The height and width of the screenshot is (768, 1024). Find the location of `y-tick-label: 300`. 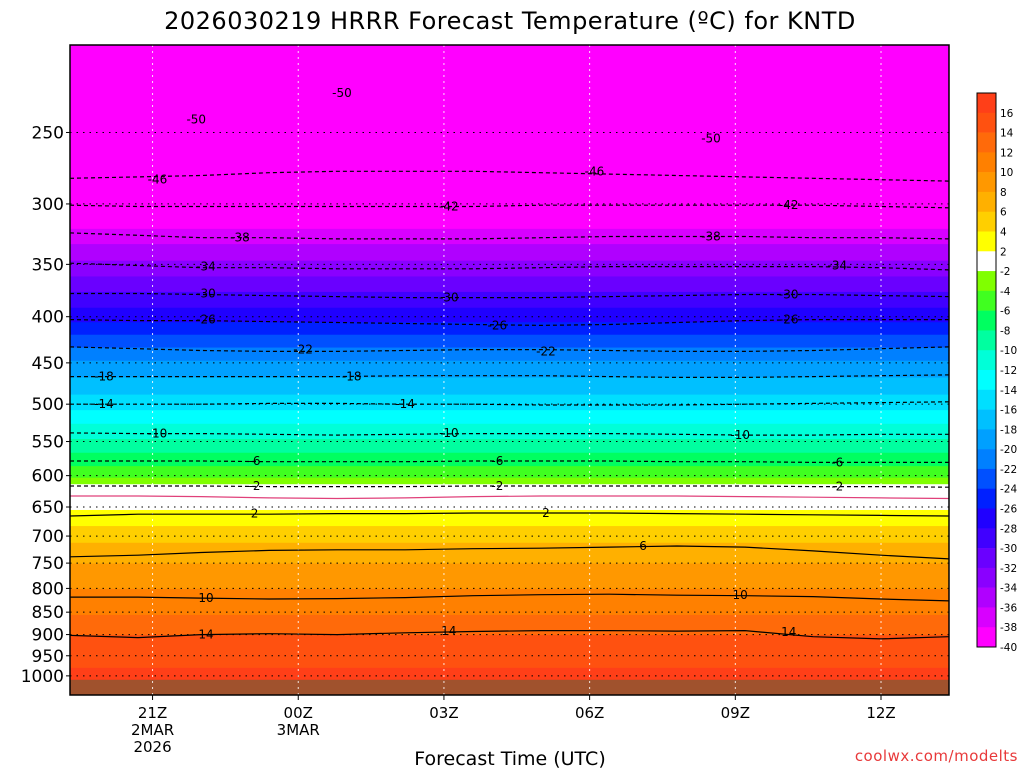

y-tick-label: 300 is located at coordinates (48, 205).